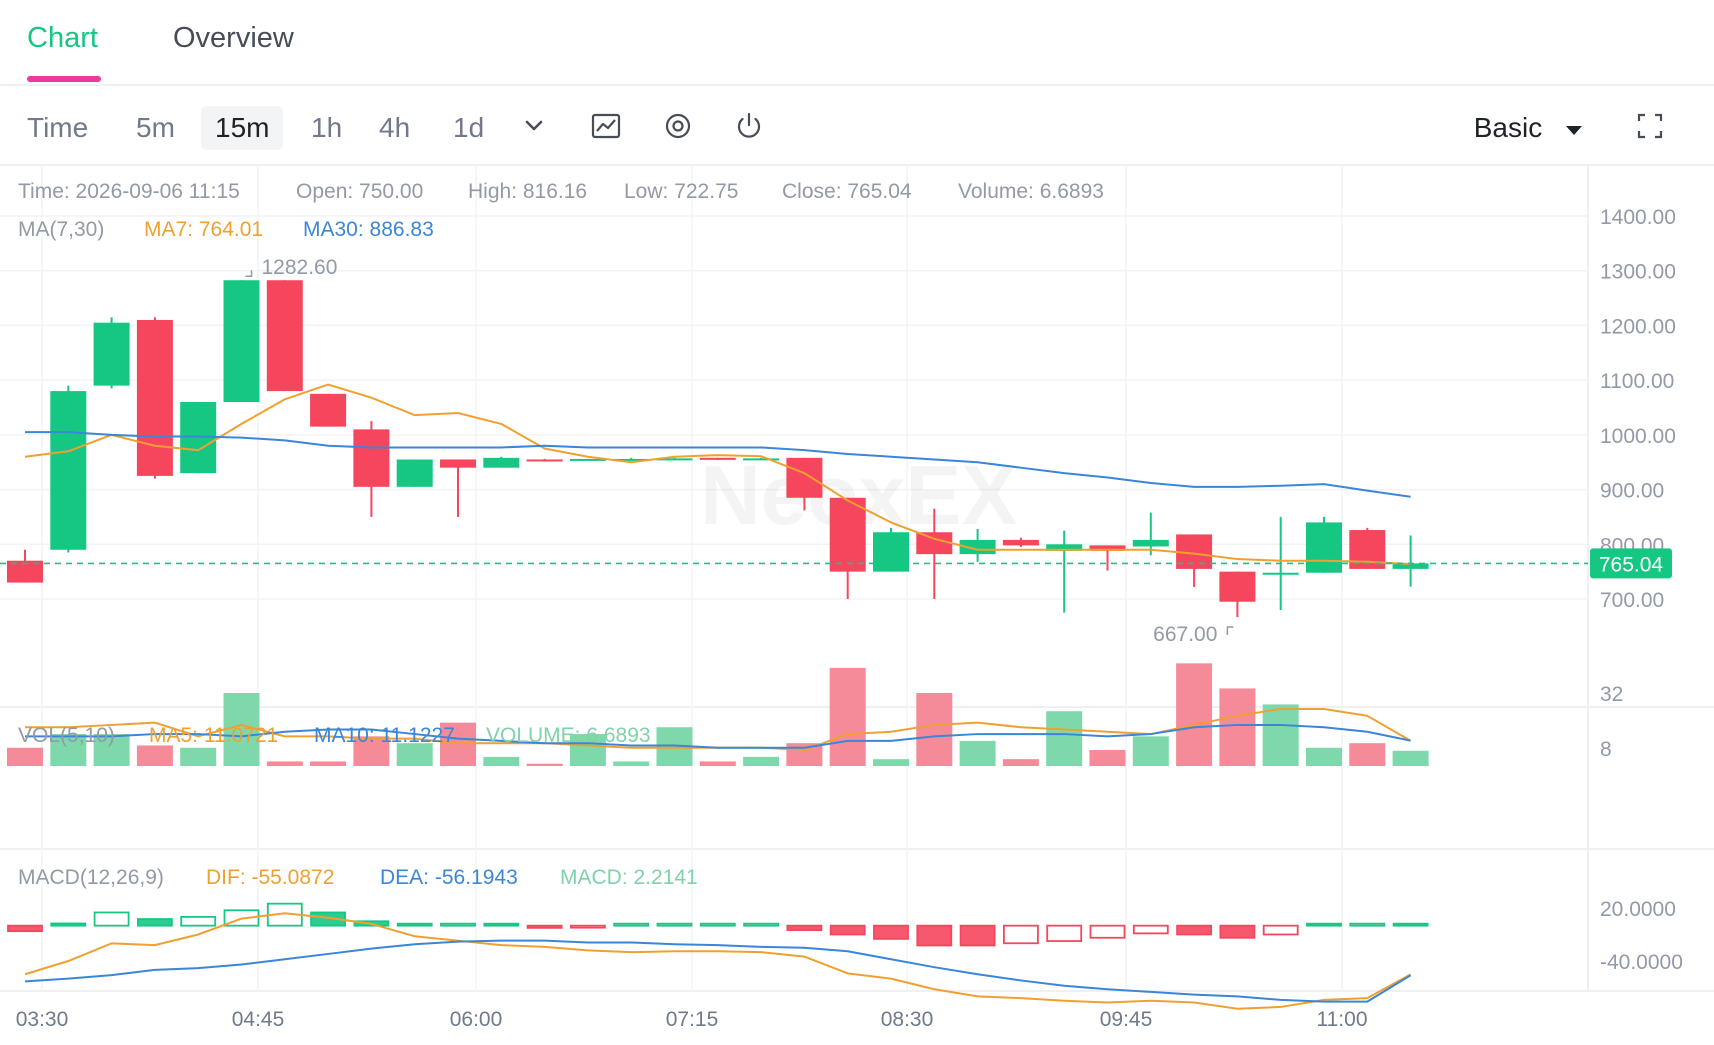  I want to click on last-price-tag, so click(1631, 563).